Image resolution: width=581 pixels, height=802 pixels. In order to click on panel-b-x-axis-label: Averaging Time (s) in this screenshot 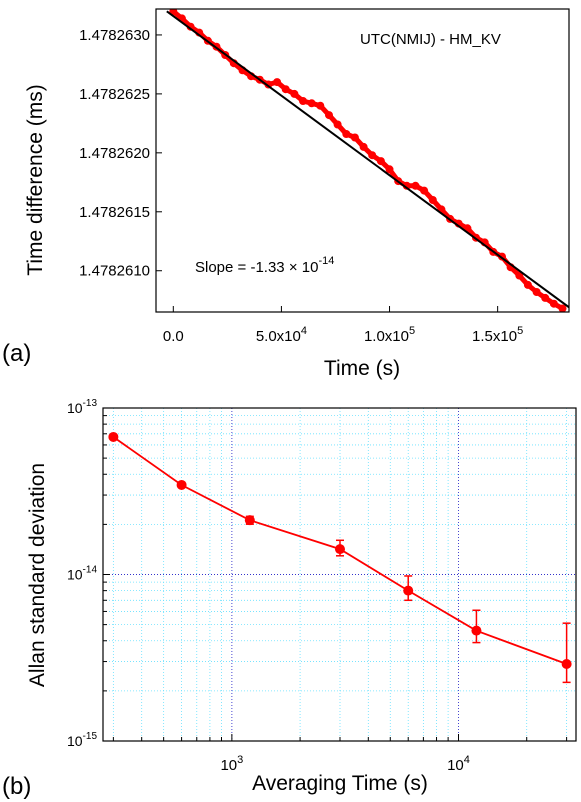, I will do `click(340, 783)`.